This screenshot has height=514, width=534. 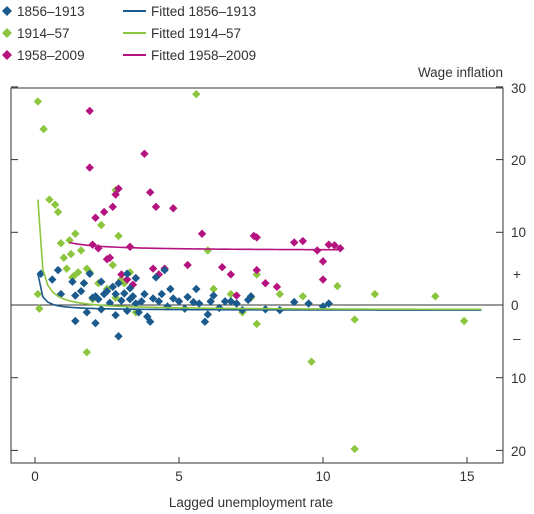 I want to click on legend-item-fitted-2: Fitted 1958–2009, so click(x=189, y=55).